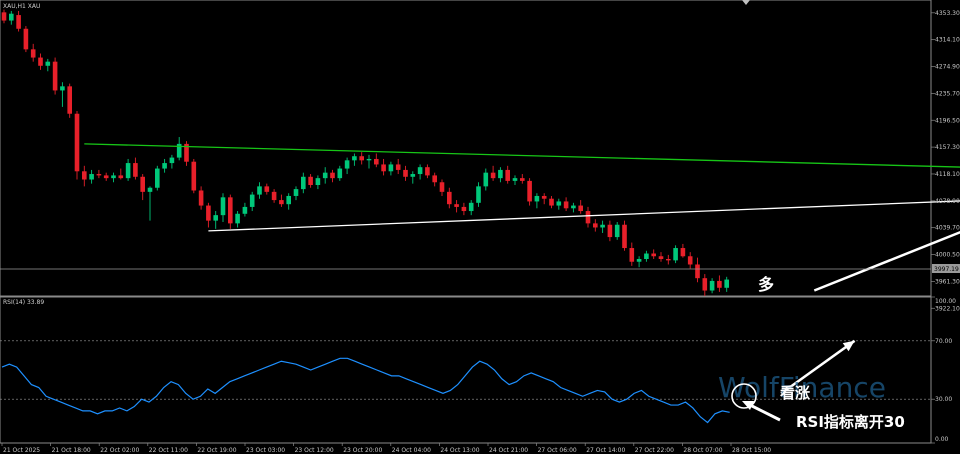 This screenshot has height=454, width=960. Describe the element at coordinates (947, 281) in the screenshot. I see `price-tick-label: 3961.30` at that location.